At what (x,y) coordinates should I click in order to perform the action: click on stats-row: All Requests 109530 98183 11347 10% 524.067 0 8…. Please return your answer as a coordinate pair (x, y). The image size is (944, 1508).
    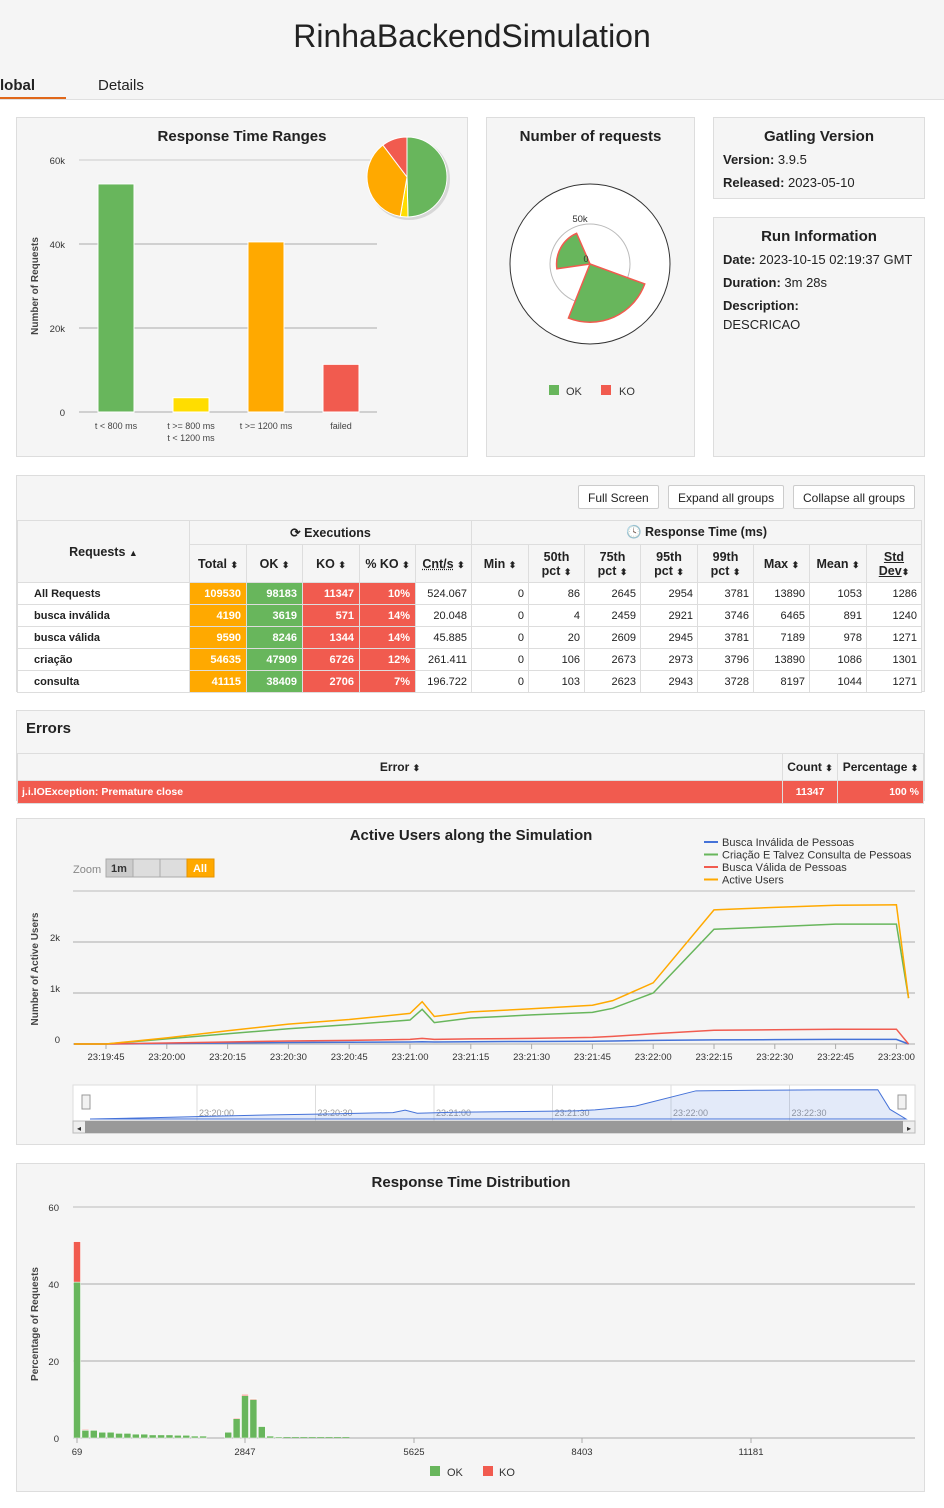
    Looking at the image, I should click on (469, 593).